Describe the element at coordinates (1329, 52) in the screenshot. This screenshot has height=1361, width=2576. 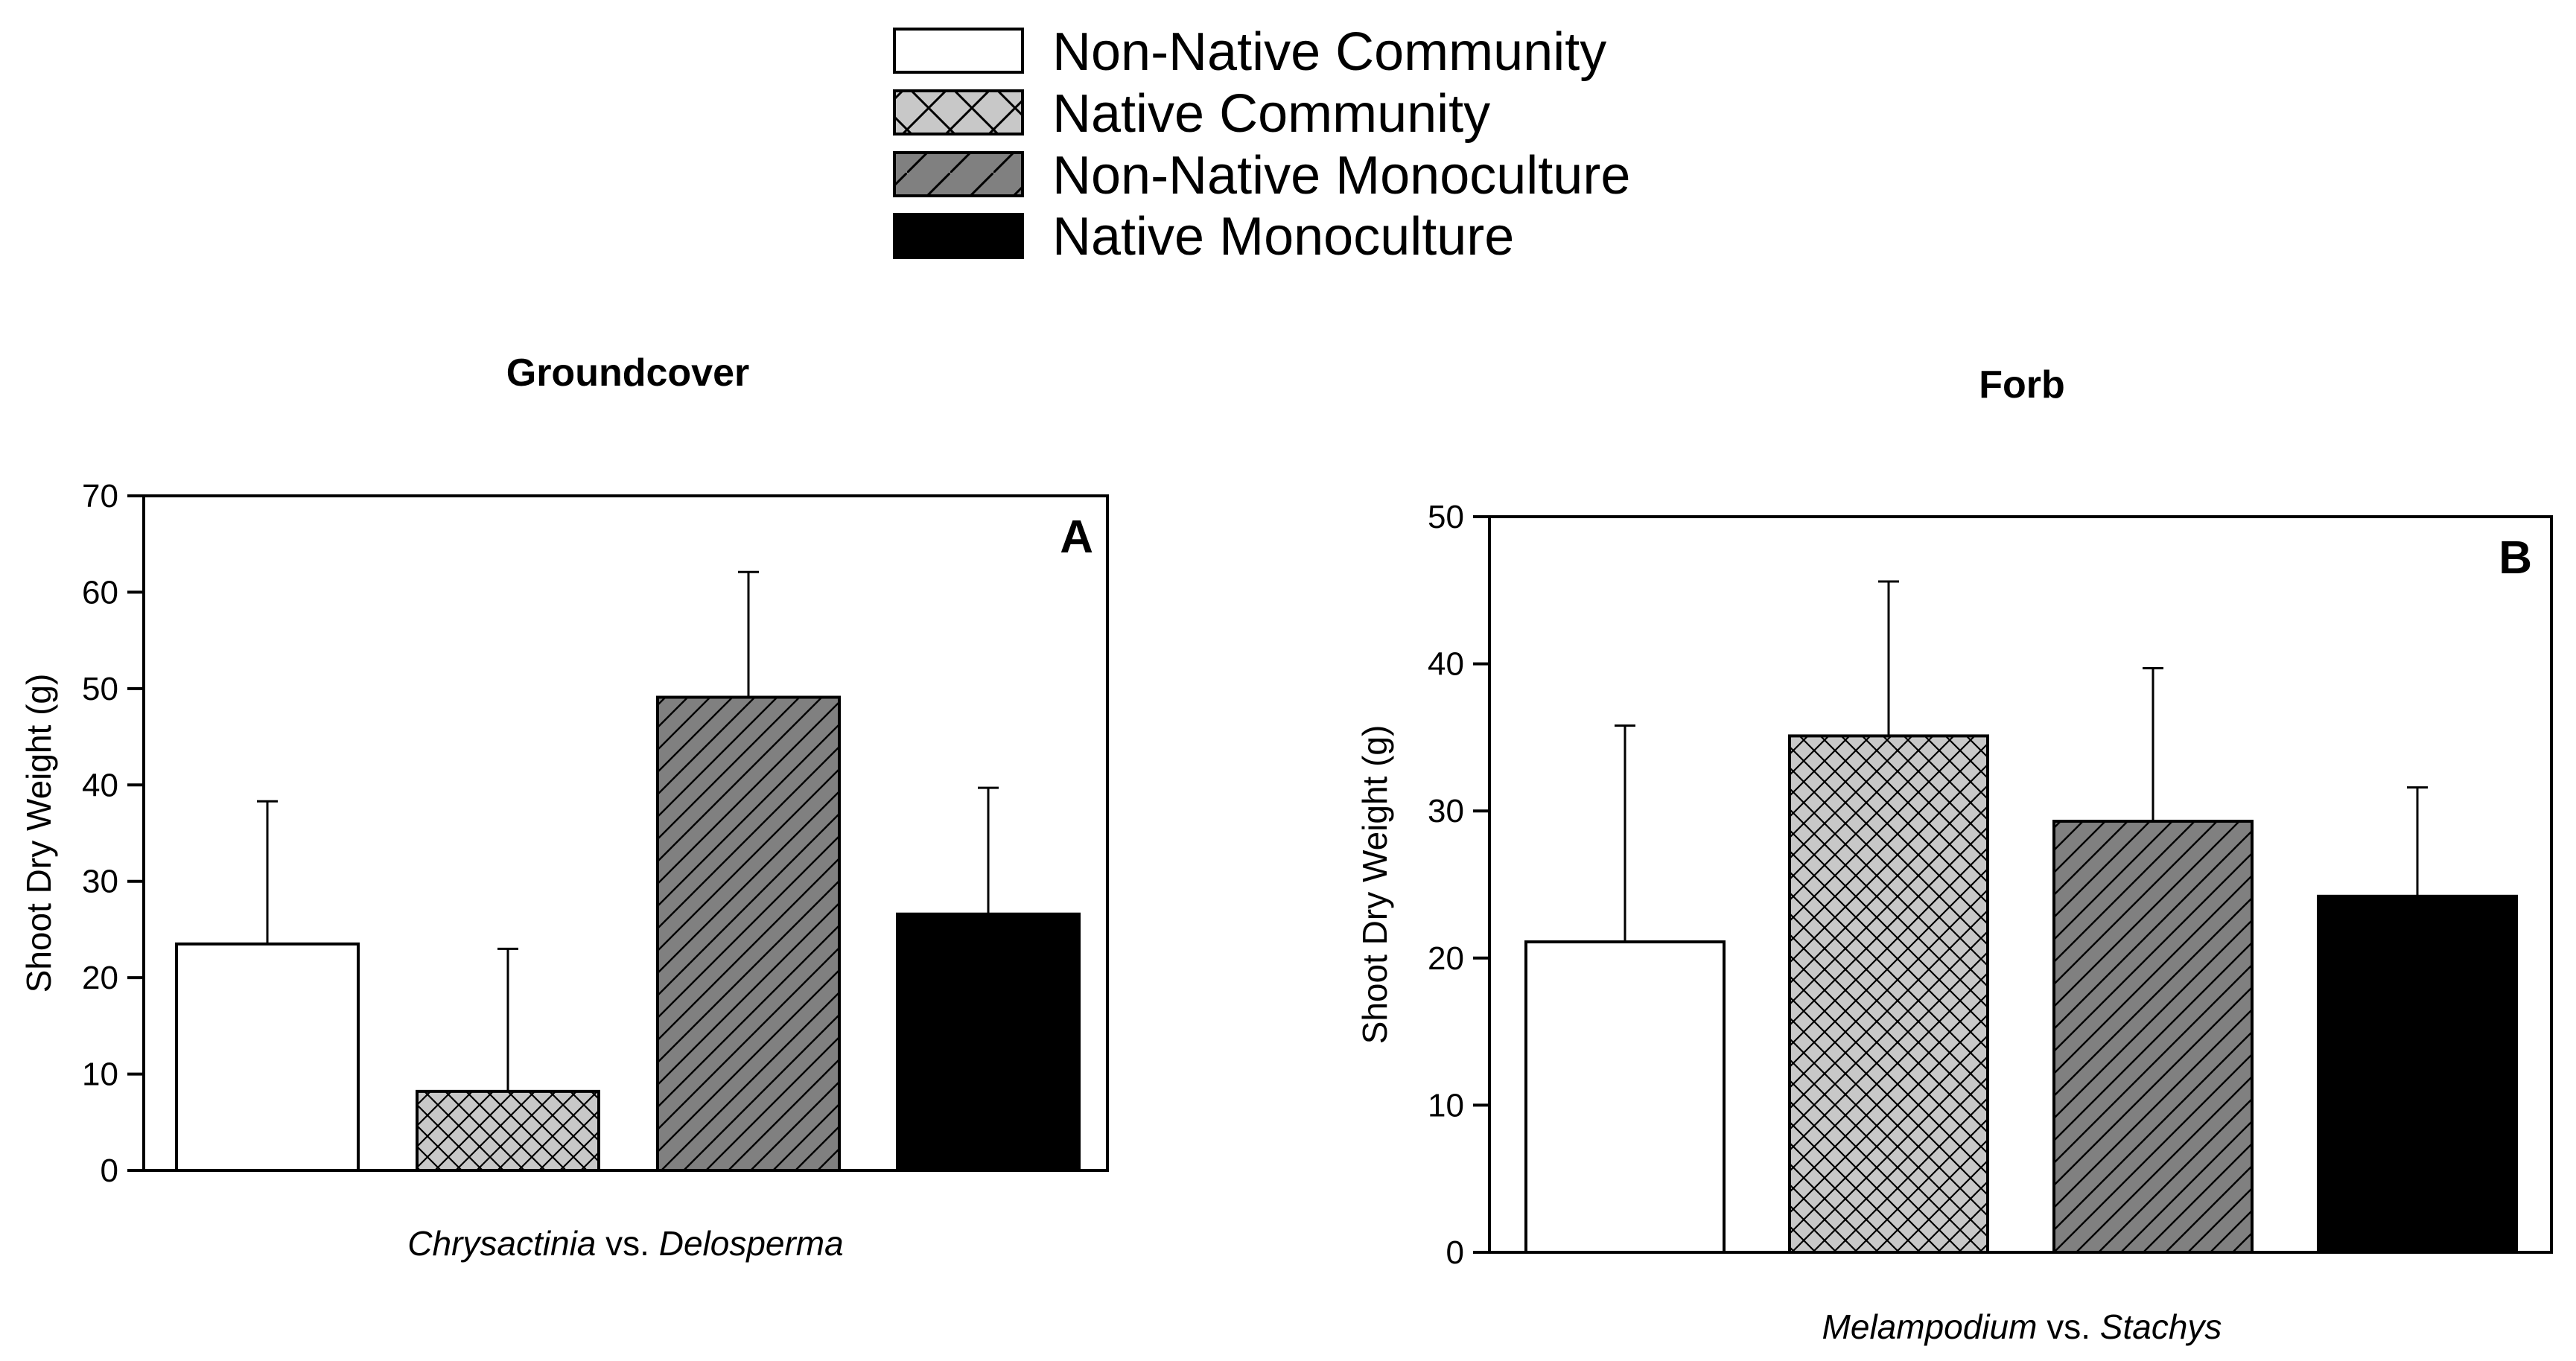
I see `legend-label: Non-Native Community` at that location.